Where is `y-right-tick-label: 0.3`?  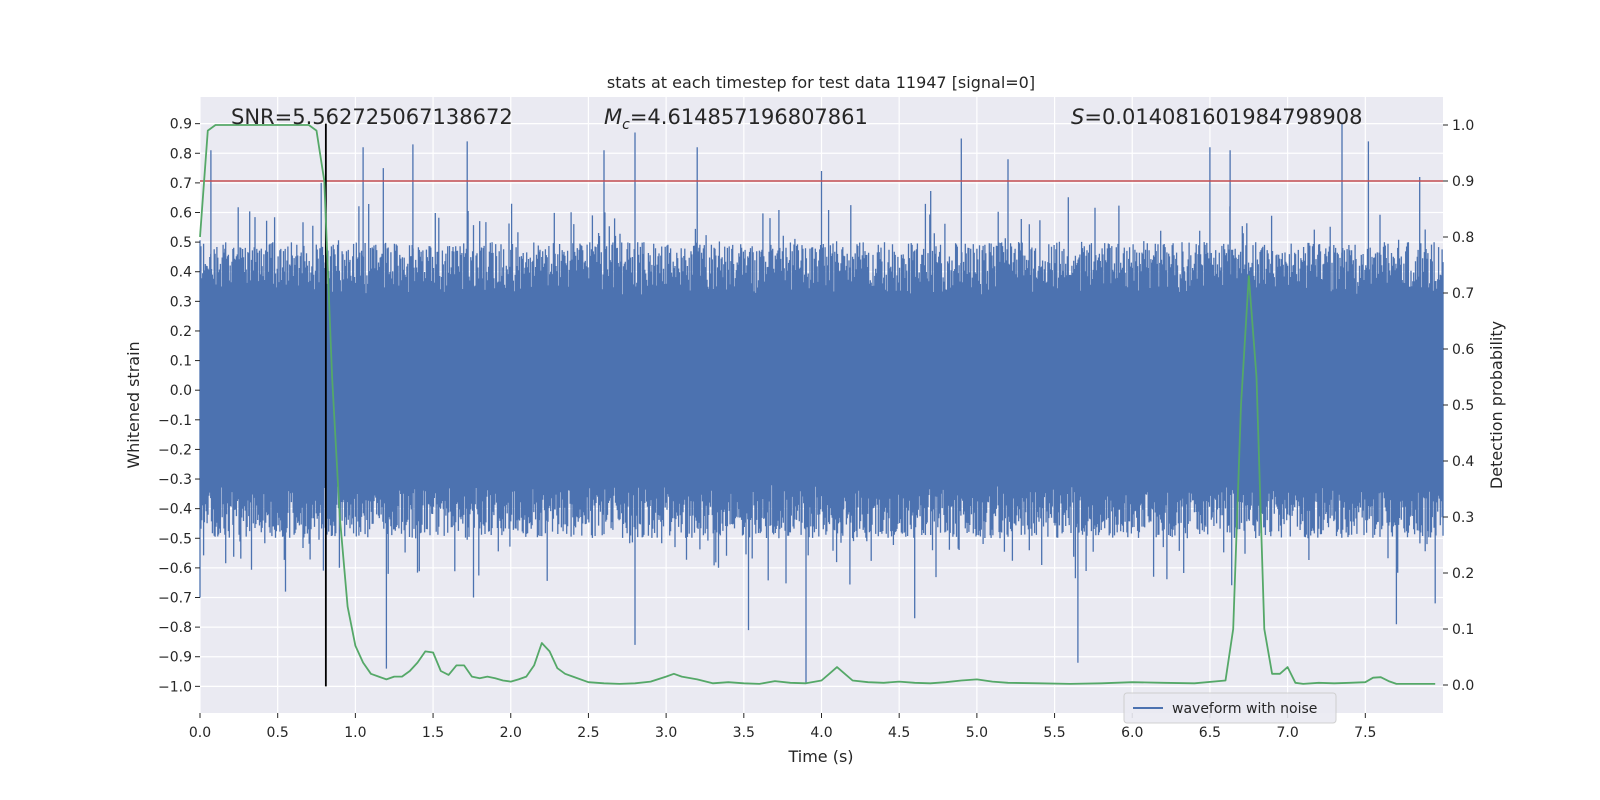
y-right-tick-label: 0.3 is located at coordinates (1463, 518).